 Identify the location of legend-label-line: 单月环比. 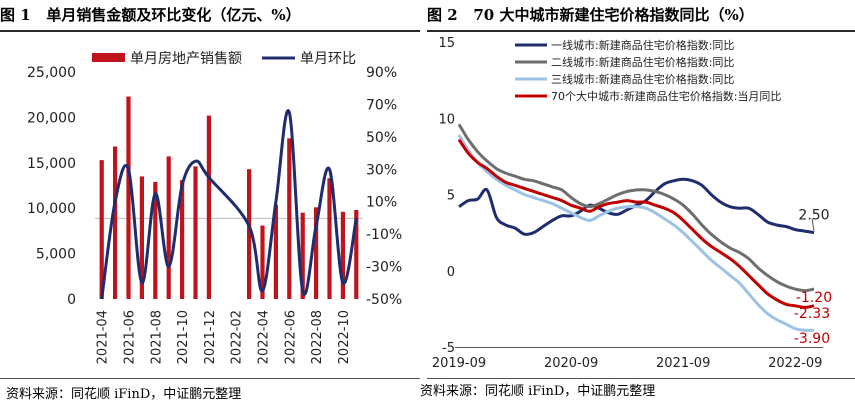
(328, 59).